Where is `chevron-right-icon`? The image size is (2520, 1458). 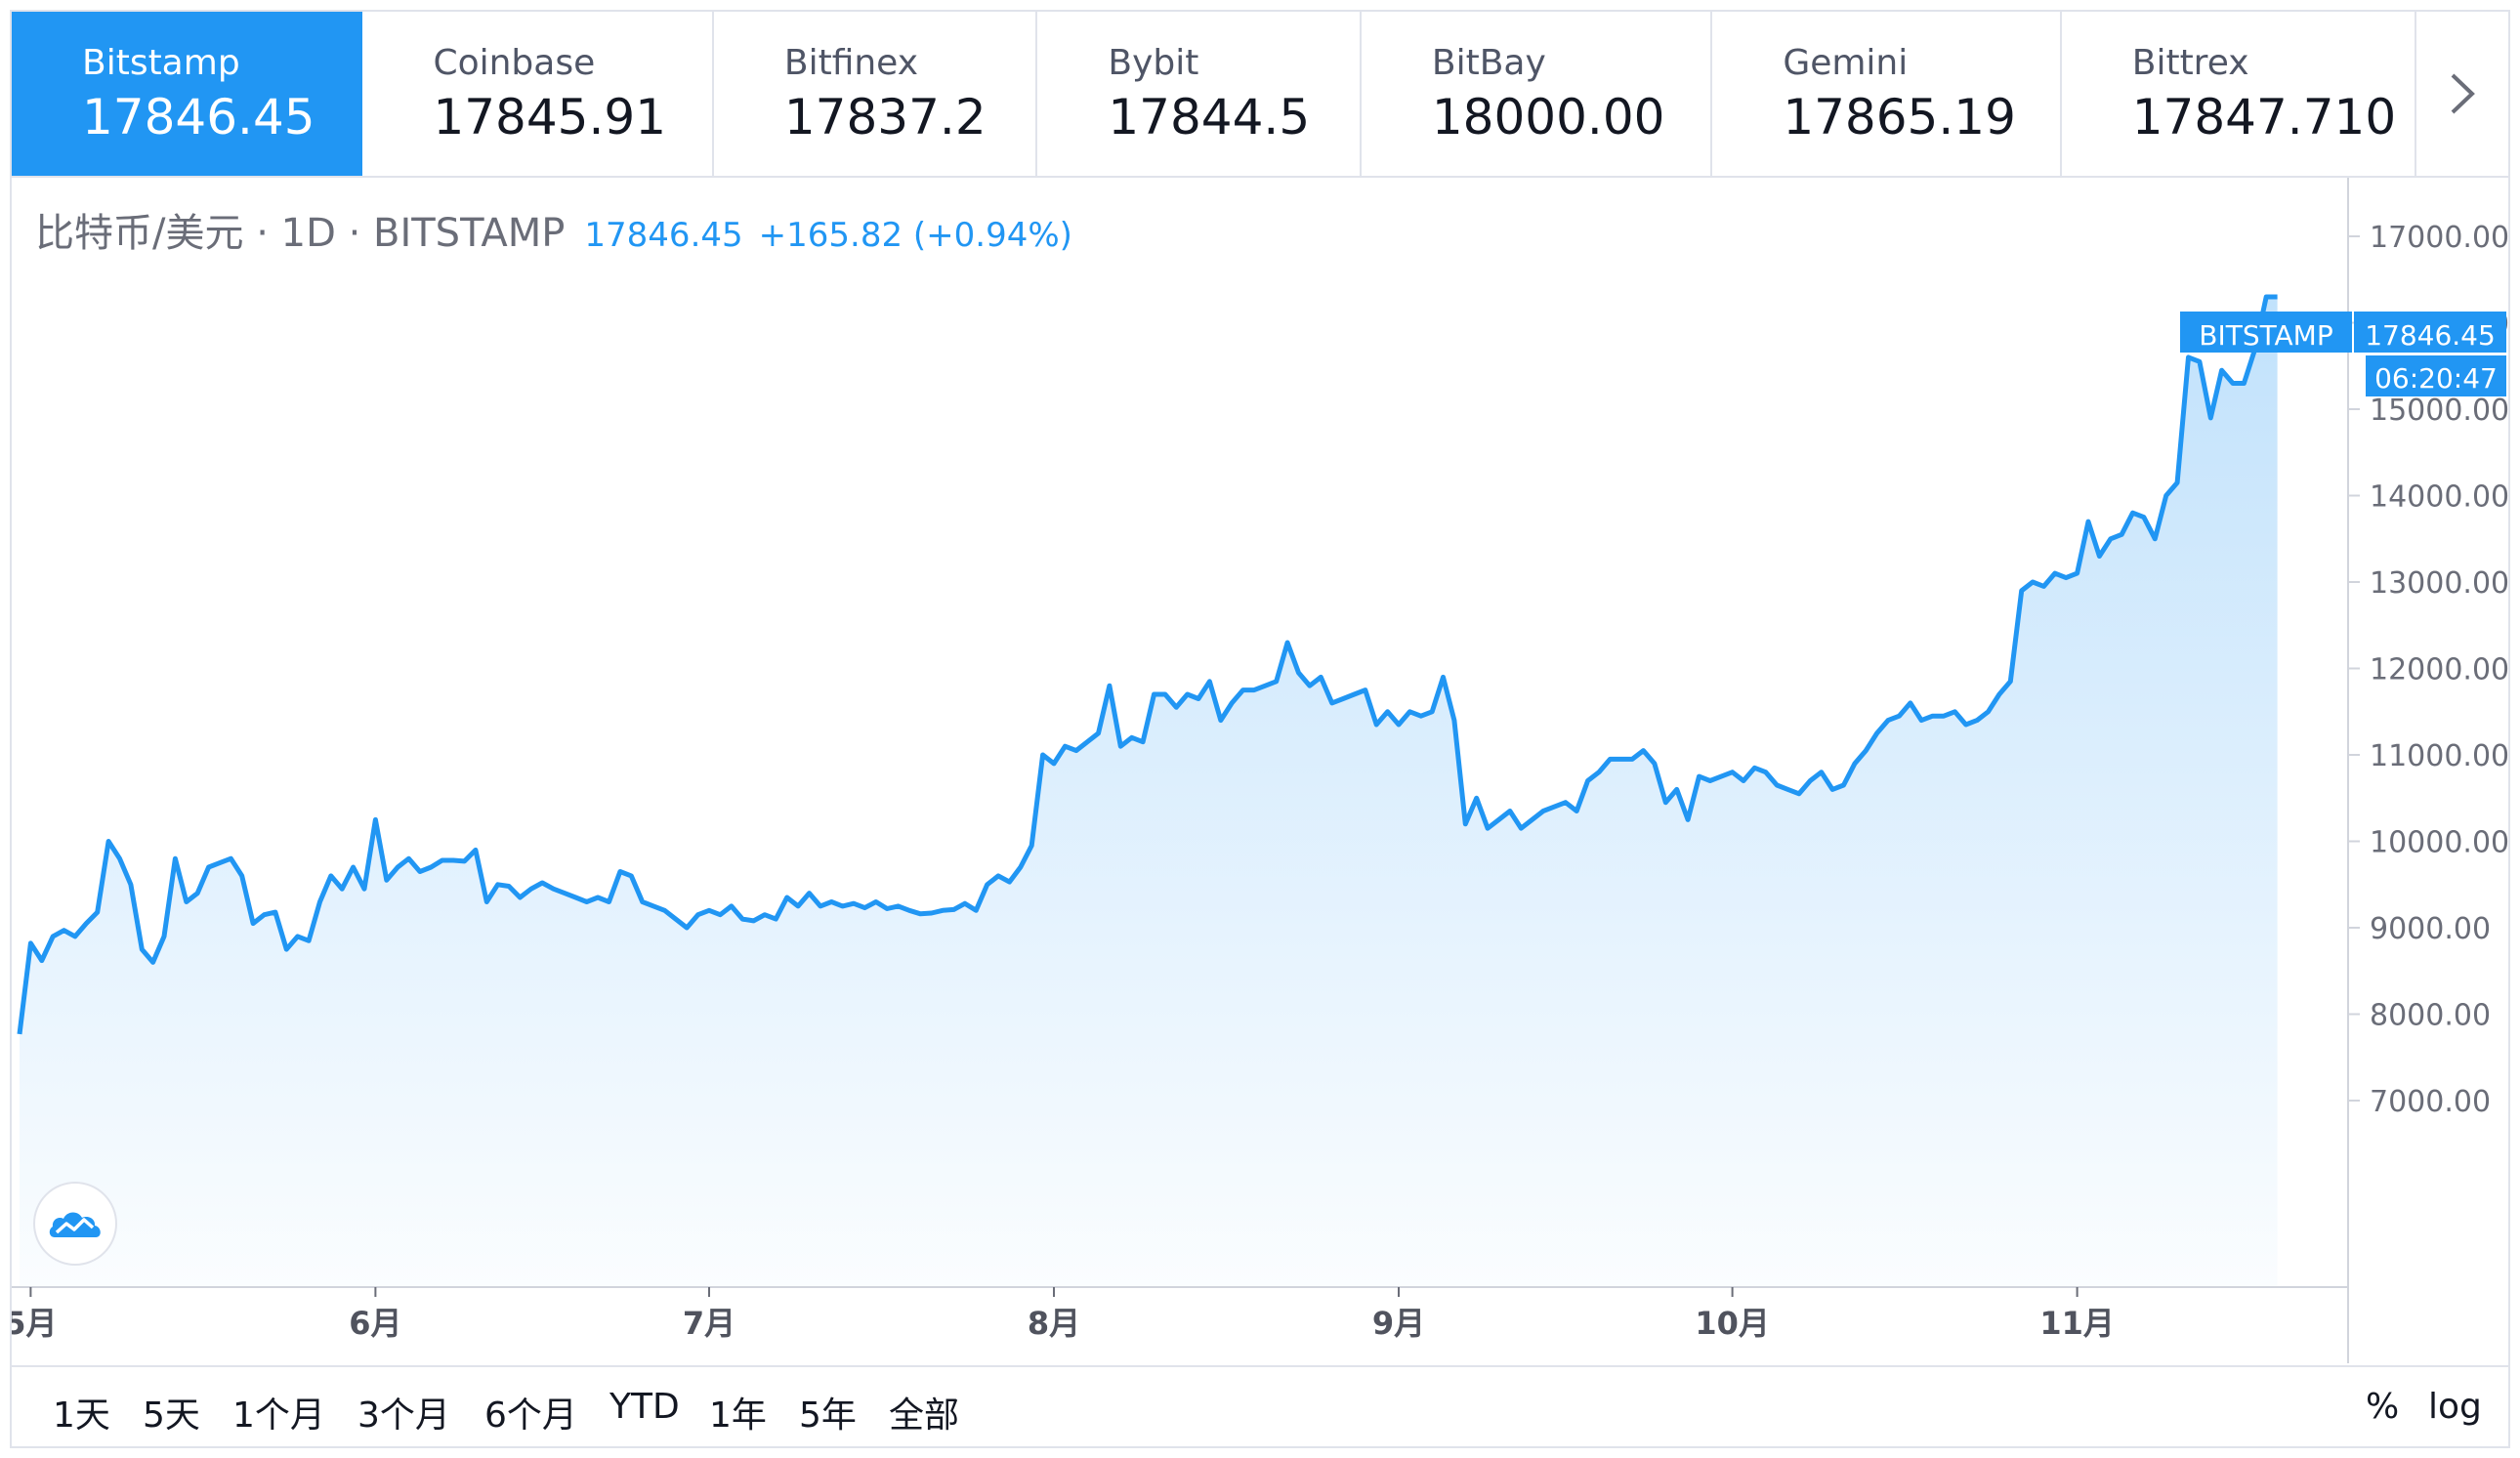 chevron-right-icon is located at coordinates (2463, 93).